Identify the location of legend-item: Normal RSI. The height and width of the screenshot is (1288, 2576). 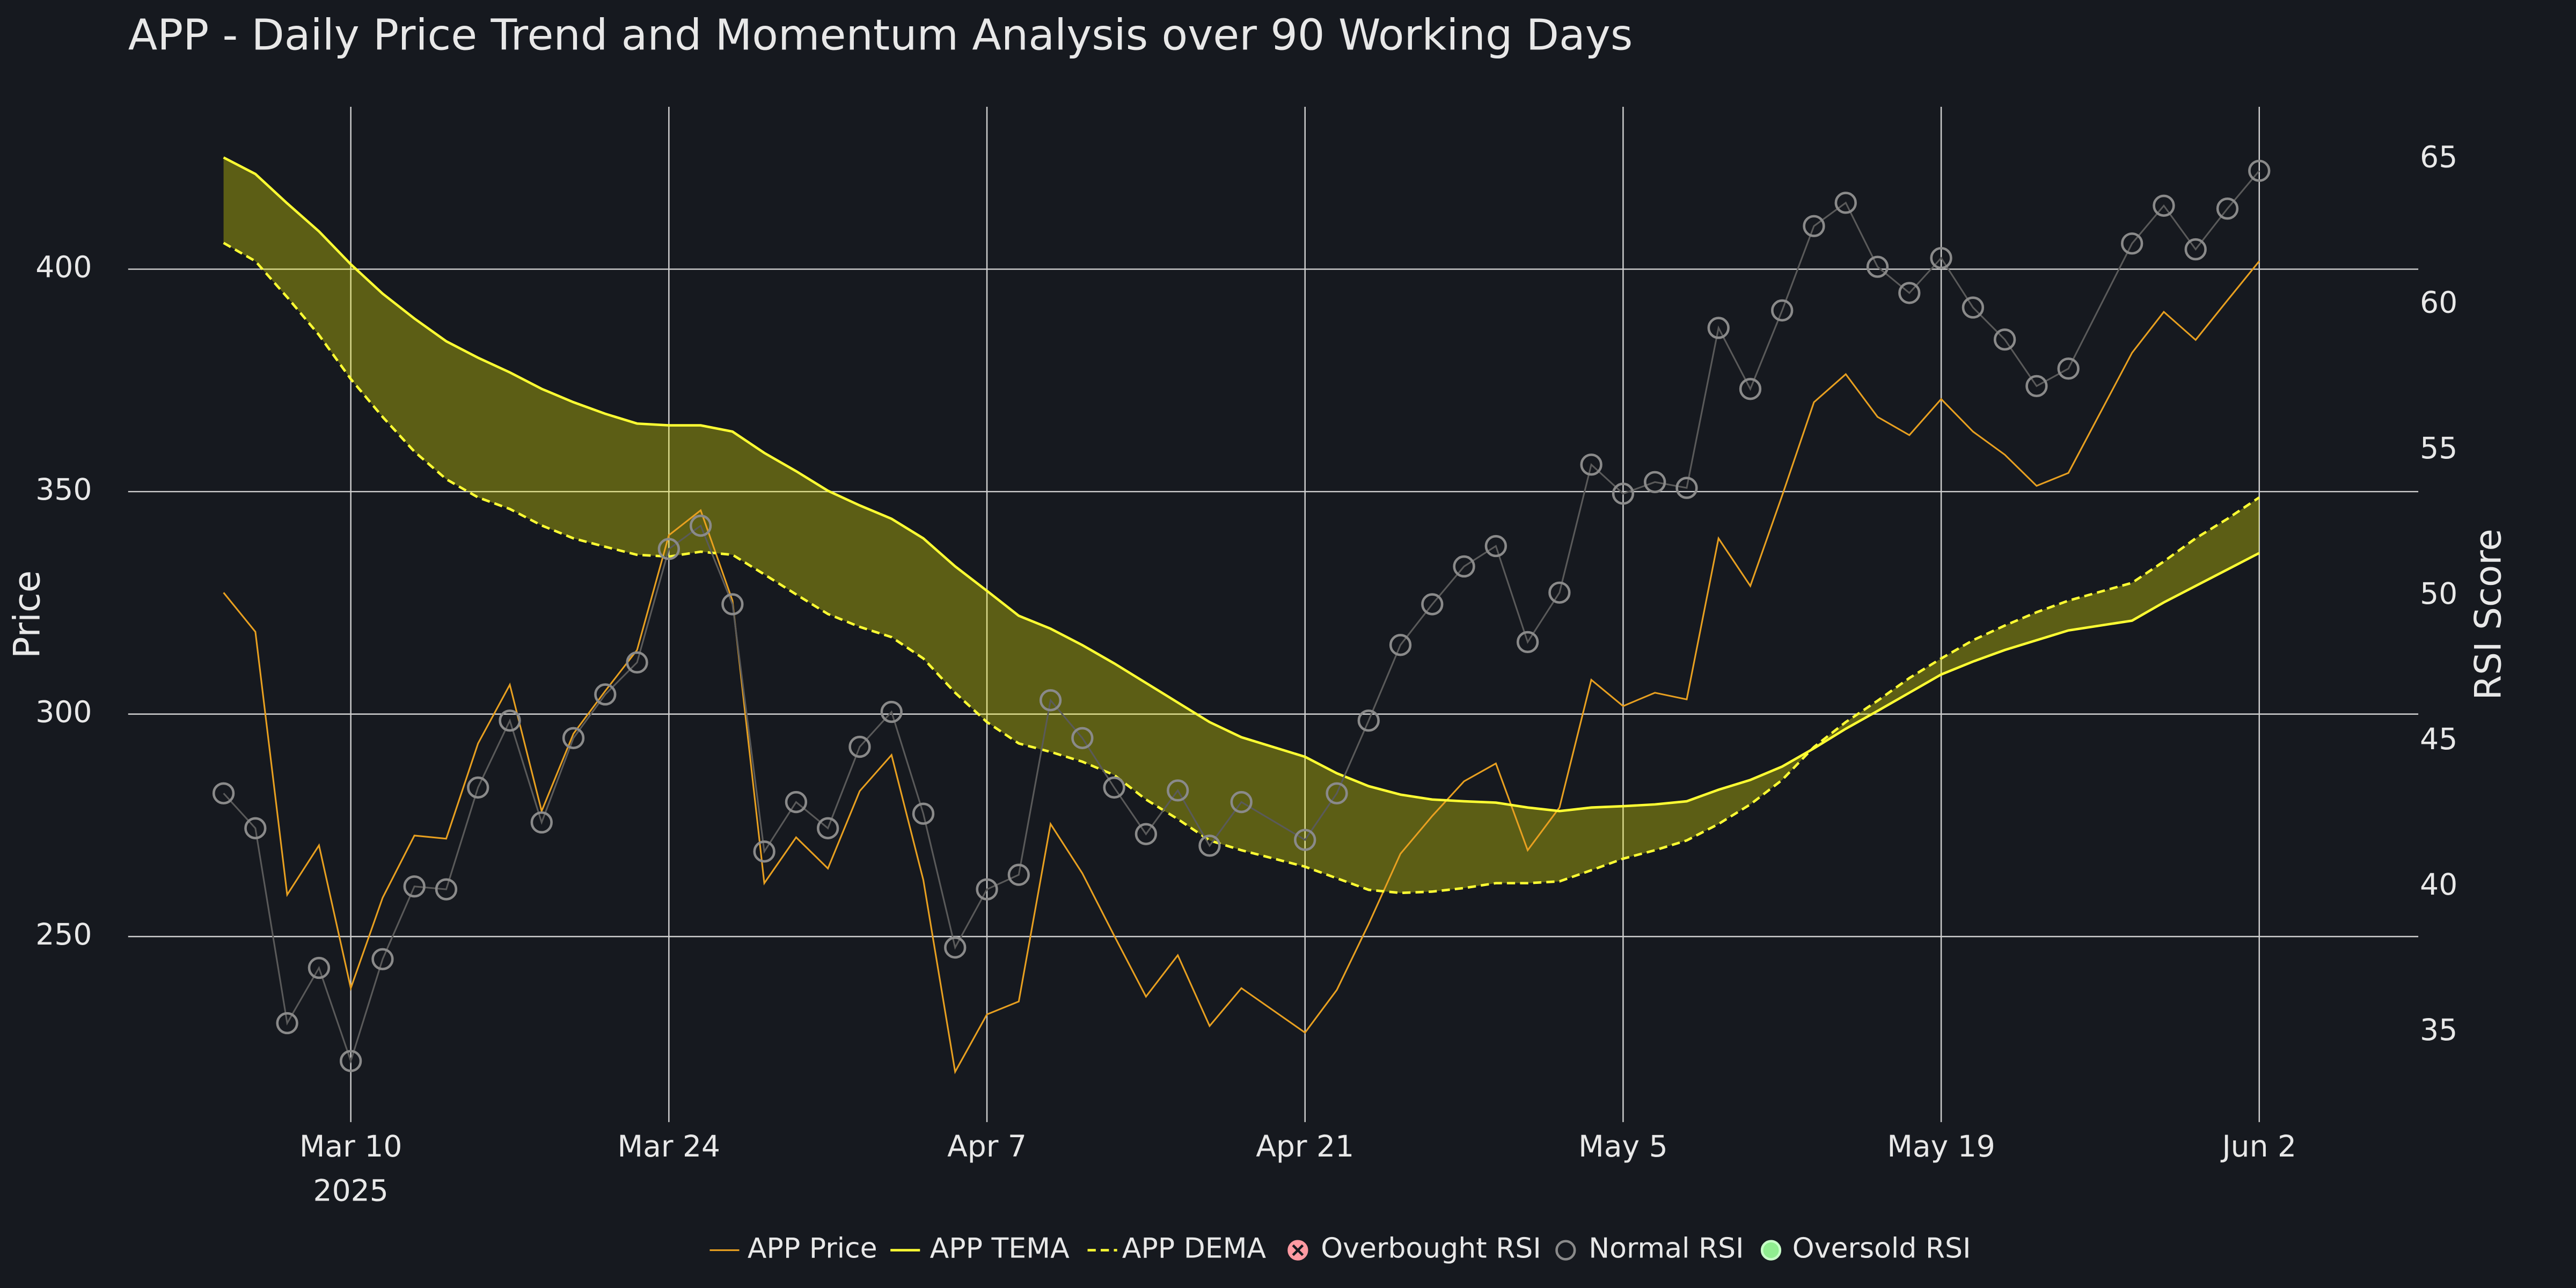
(1649, 1249).